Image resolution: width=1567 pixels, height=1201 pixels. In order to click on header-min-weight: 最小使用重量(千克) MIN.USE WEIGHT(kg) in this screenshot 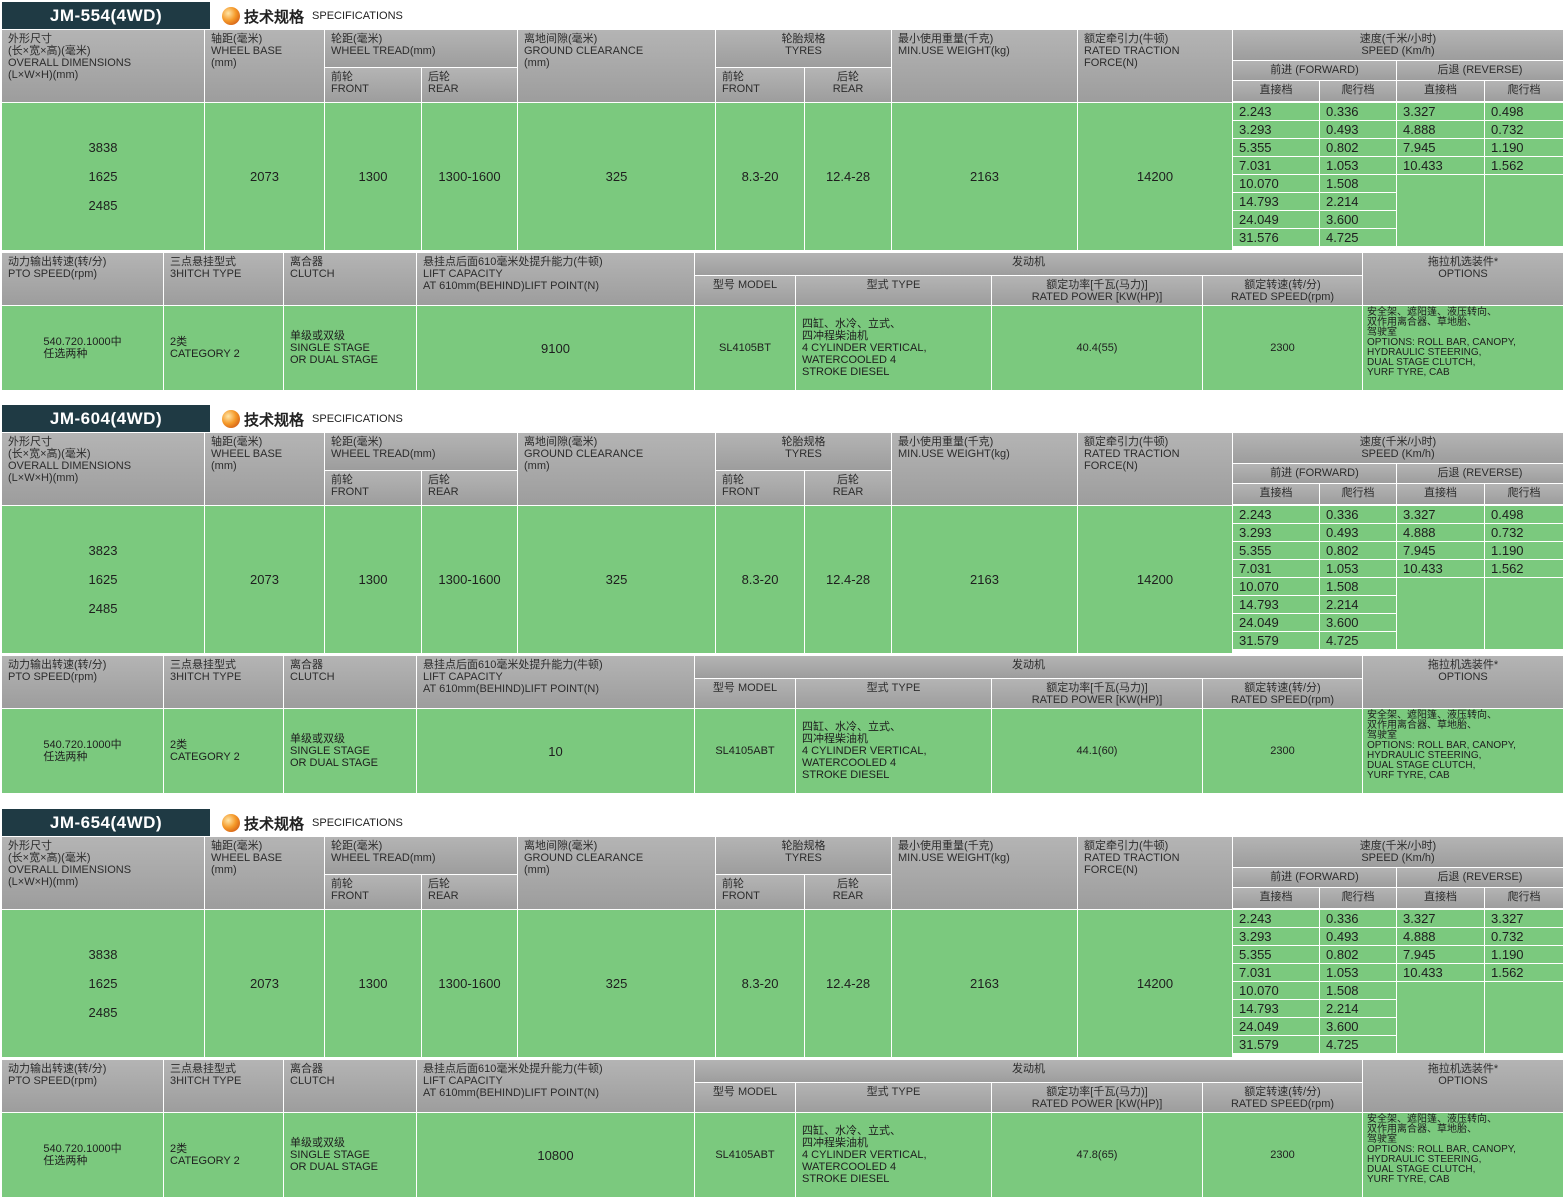, I will do `click(984, 66)`.